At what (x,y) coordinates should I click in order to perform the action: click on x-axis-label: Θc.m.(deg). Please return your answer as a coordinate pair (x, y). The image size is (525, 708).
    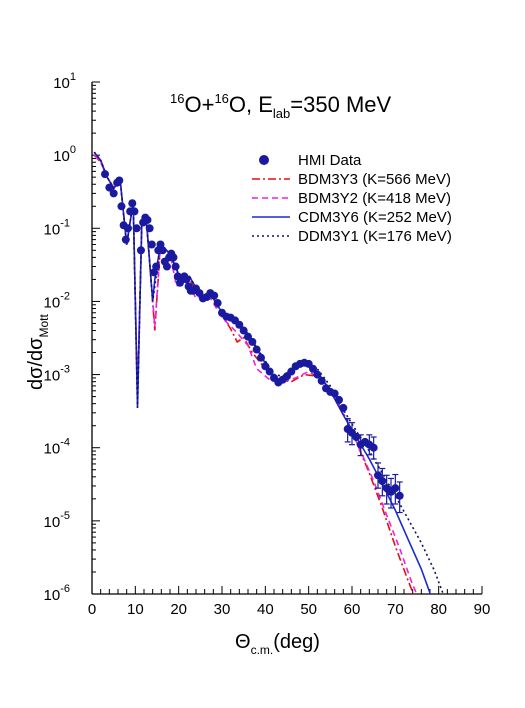
    Looking at the image, I should click on (277, 644).